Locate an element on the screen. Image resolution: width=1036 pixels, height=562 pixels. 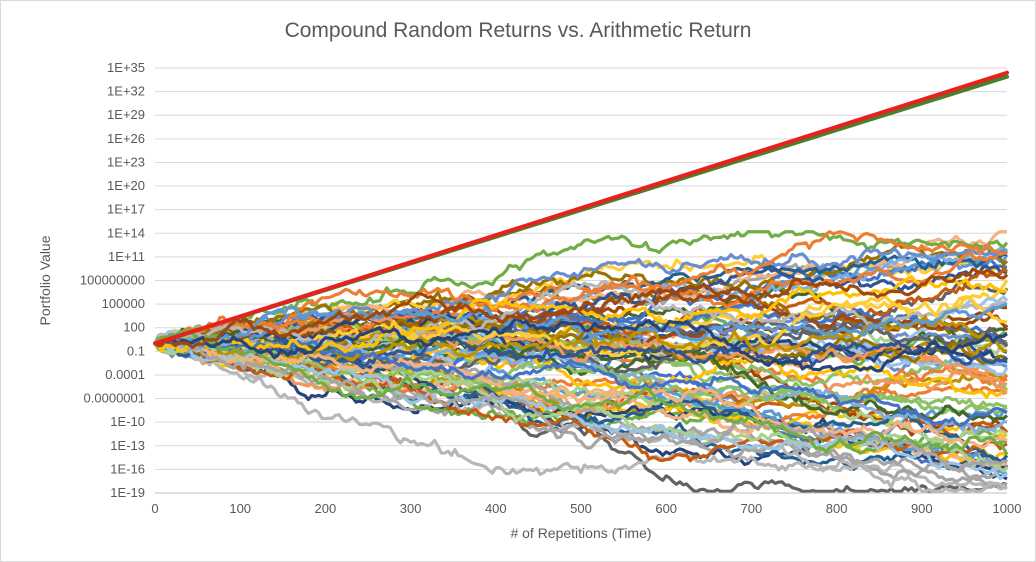
y-tick-label: 1E+29 is located at coordinates (126, 114).